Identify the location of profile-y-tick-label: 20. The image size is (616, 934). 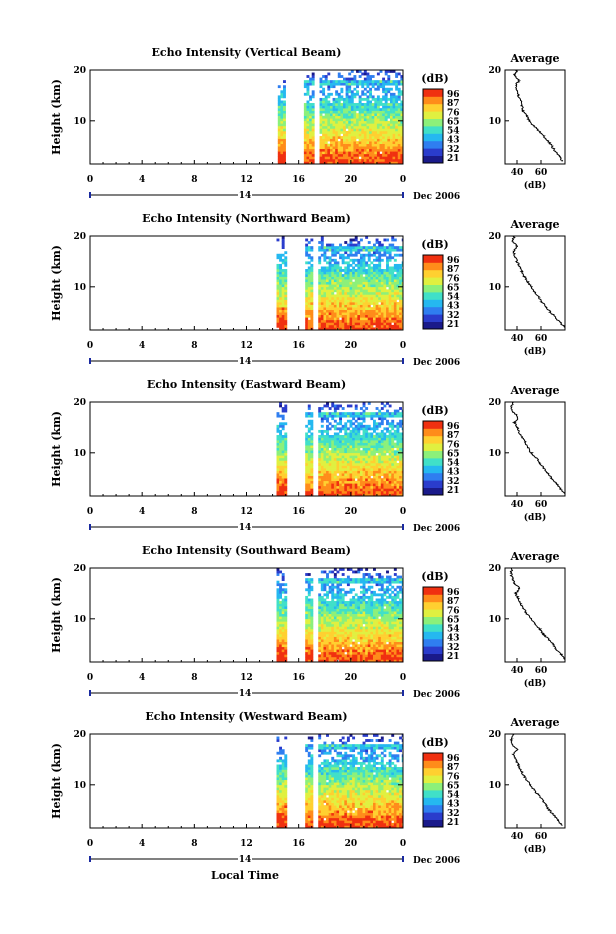
(494, 71).